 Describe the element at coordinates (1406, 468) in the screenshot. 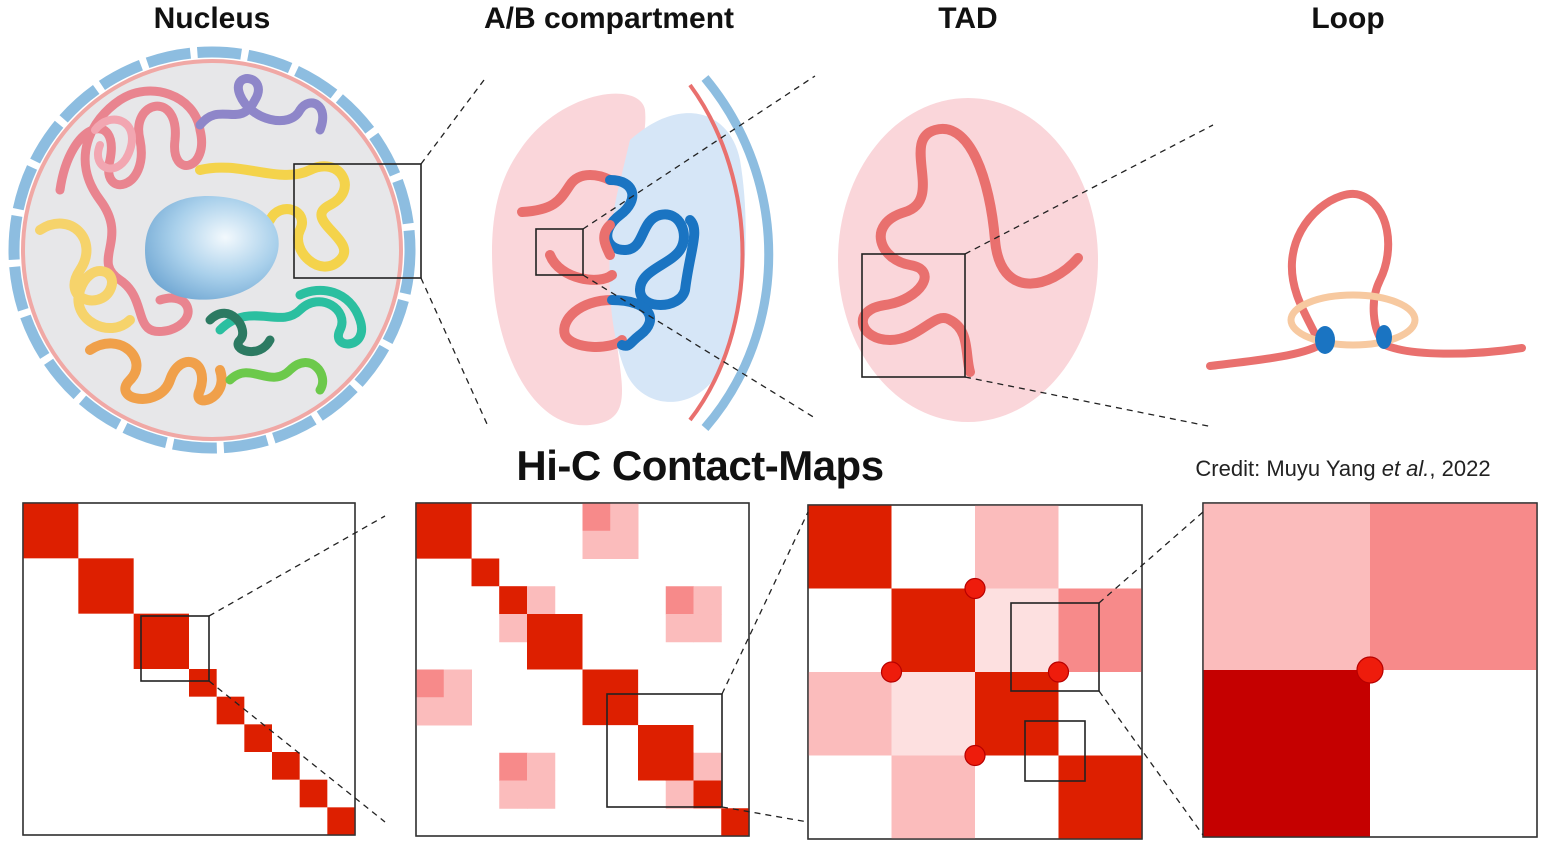

I see `credit-italic: et al.` at that location.